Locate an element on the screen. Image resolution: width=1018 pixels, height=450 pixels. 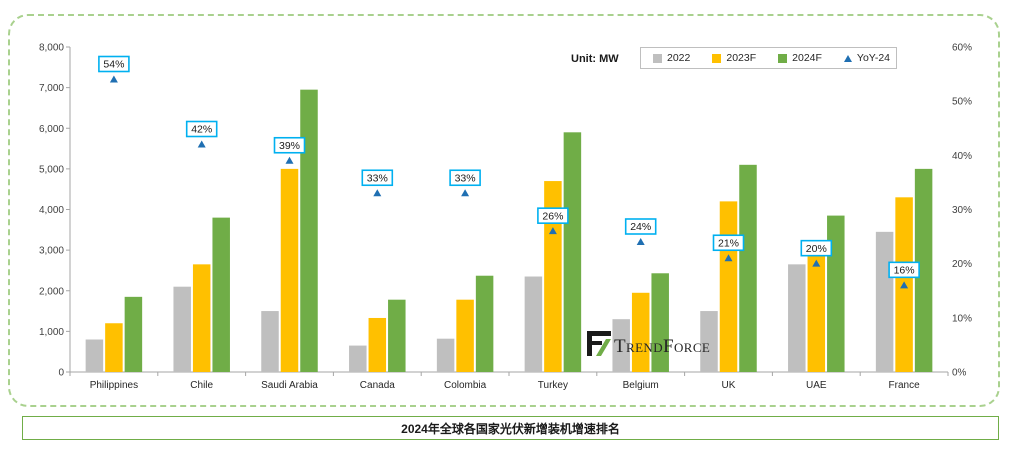
y-tick-label: 1,000 is located at coordinates (51, 332).